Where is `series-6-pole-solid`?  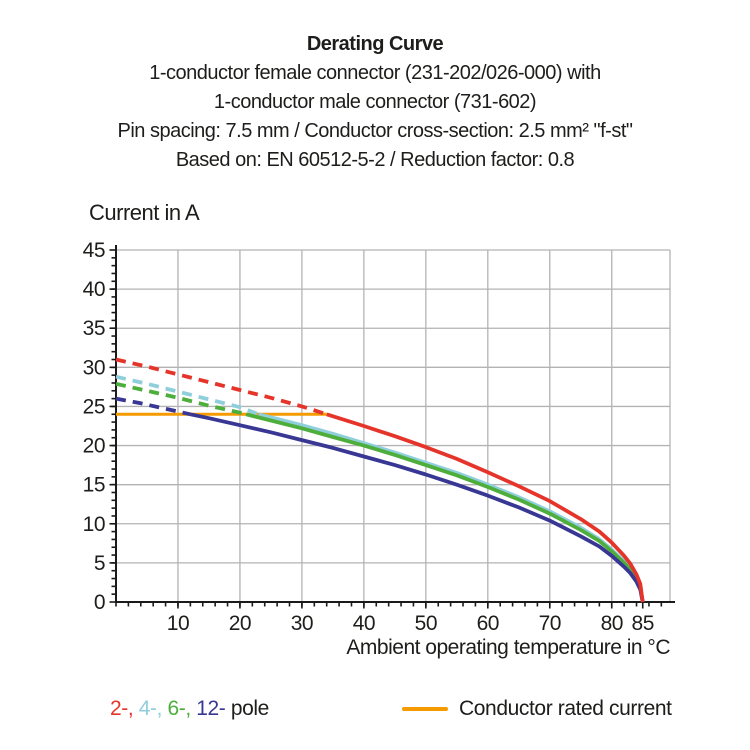
series-6-pole-solid is located at coordinates (445, 507).